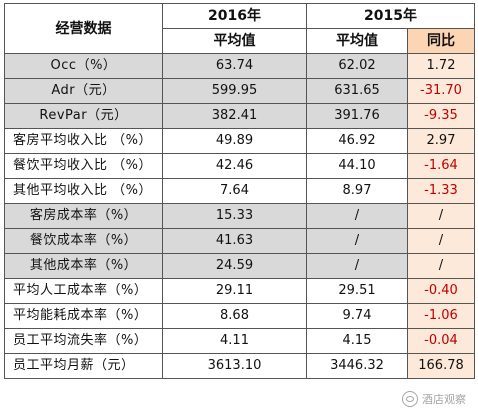 The height and width of the screenshot is (410, 478). I want to click on row-label: 员工平均月薪（元）, so click(83, 366).